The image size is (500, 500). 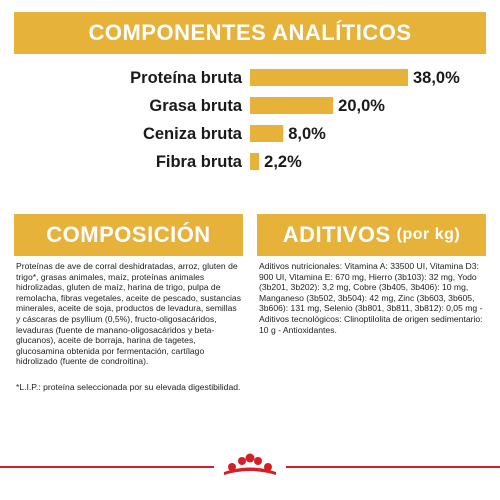 I want to click on category-label: Proteína bruta, so click(x=186, y=78).